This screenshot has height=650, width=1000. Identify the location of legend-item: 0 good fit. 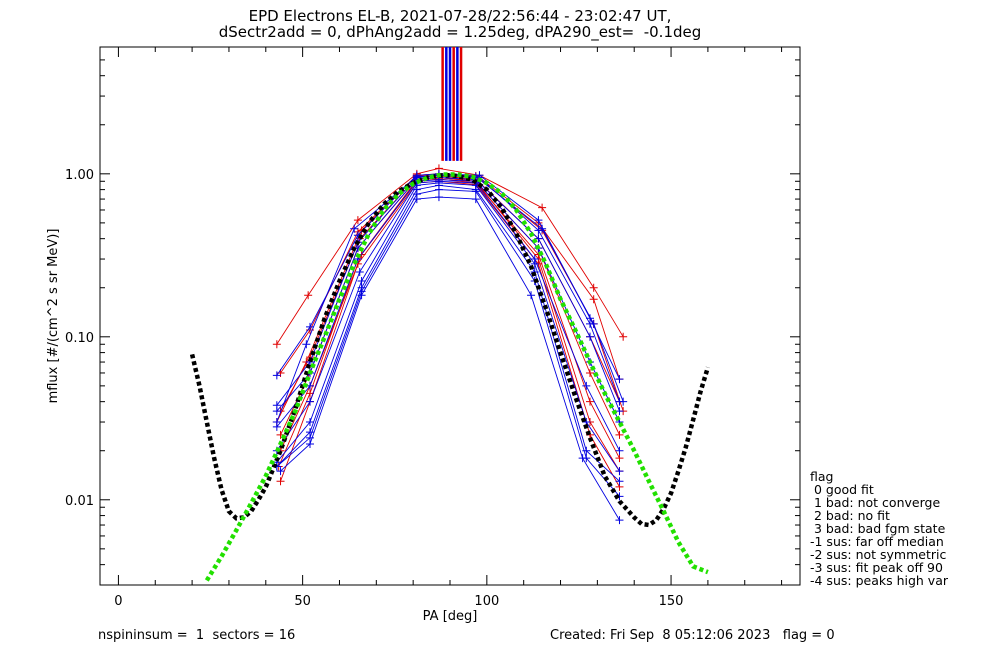
(842, 489).